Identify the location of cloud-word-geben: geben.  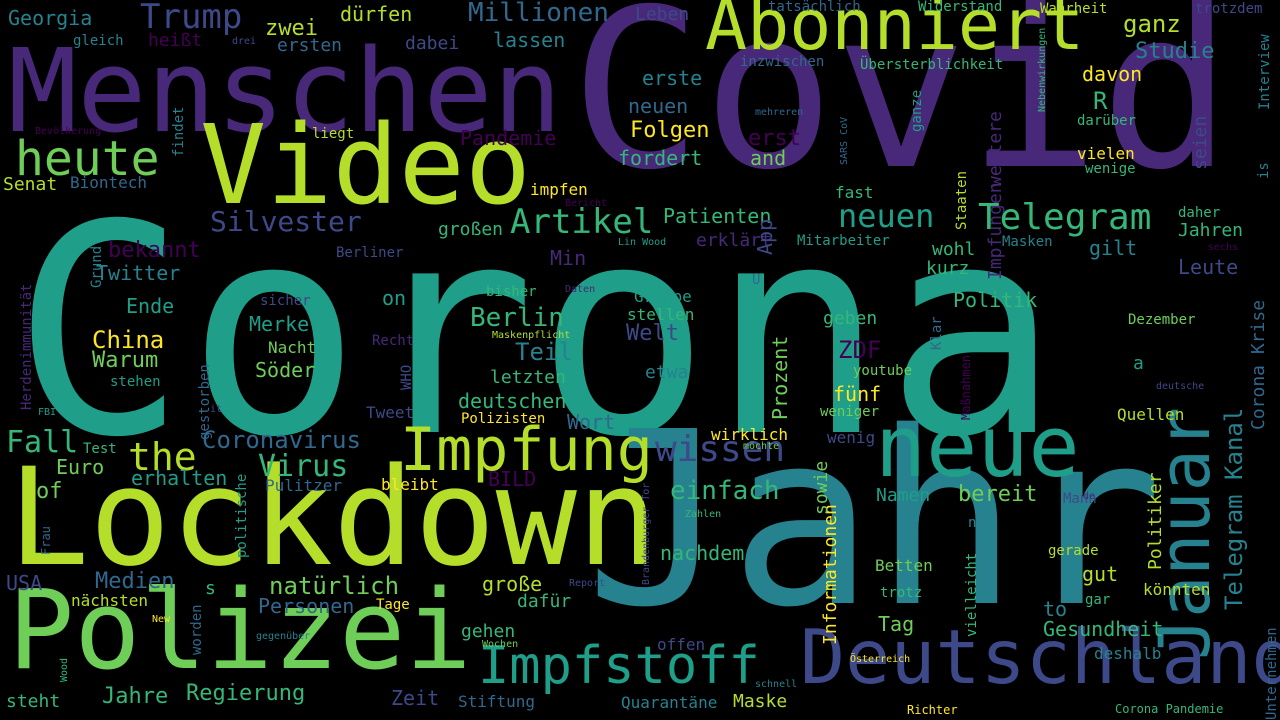
(850, 318).